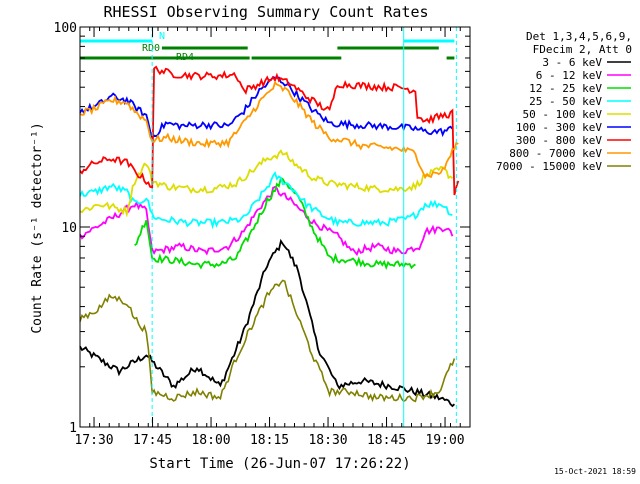 This screenshot has width=640, height=484. What do you see at coordinates (269, 440) in the screenshot?
I see `x-tick-label: 18:15` at bounding box center [269, 440].